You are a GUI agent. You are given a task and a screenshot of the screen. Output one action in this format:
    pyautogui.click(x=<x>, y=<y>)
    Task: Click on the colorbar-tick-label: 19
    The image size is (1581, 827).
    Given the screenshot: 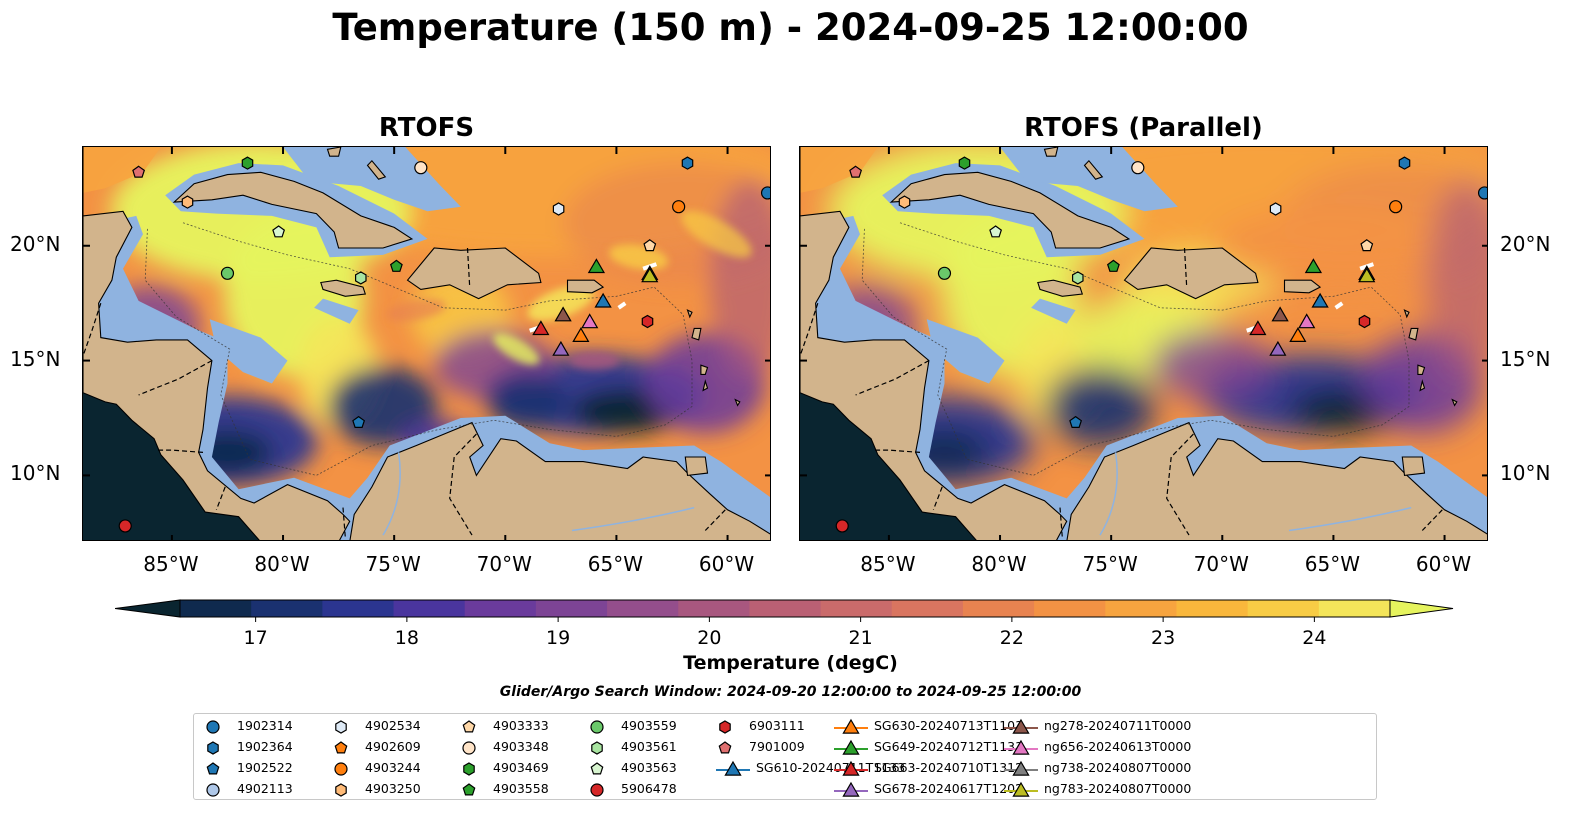 What is the action you would take?
    pyautogui.click(x=558, y=638)
    